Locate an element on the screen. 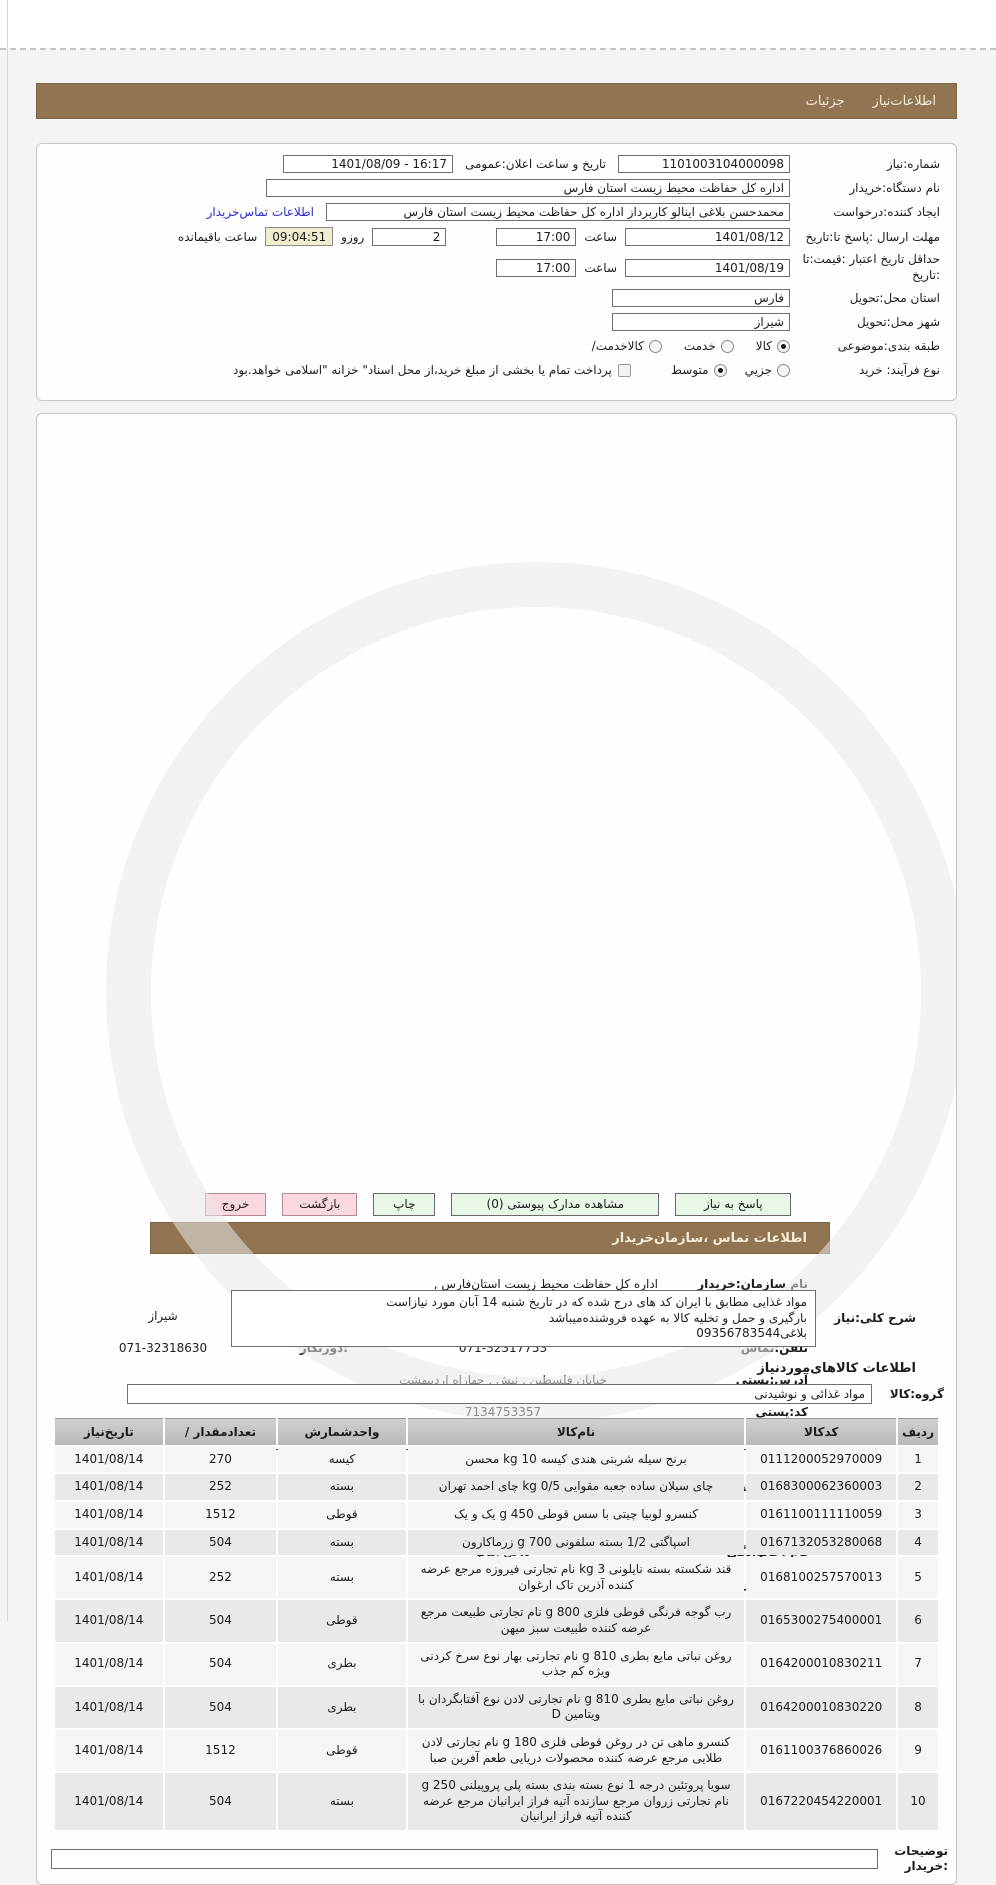 The image size is (996, 1885). process-option-medium: متوسط is located at coordinates (699, 370).